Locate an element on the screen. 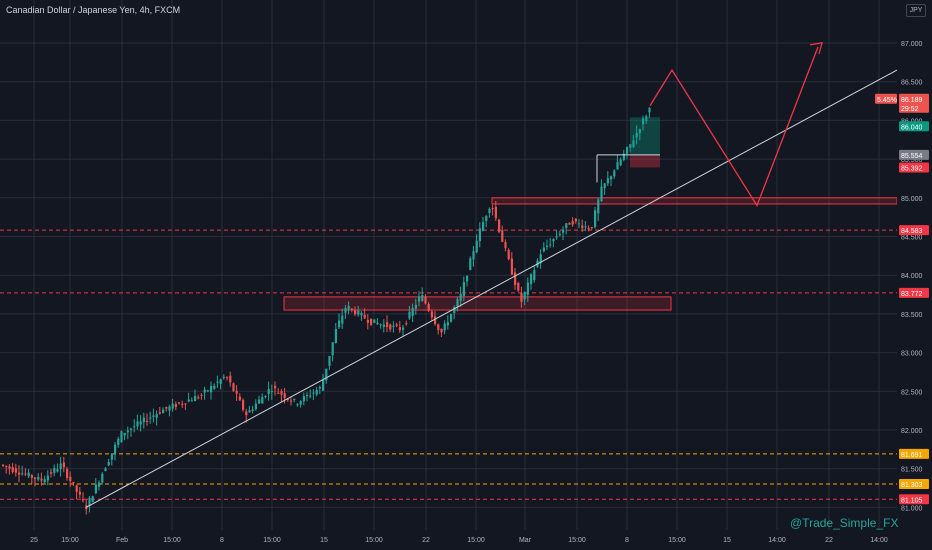 This screenshot has height=550, width=932. price-marker-label: 81.691 is located at coordinates (912, 455).